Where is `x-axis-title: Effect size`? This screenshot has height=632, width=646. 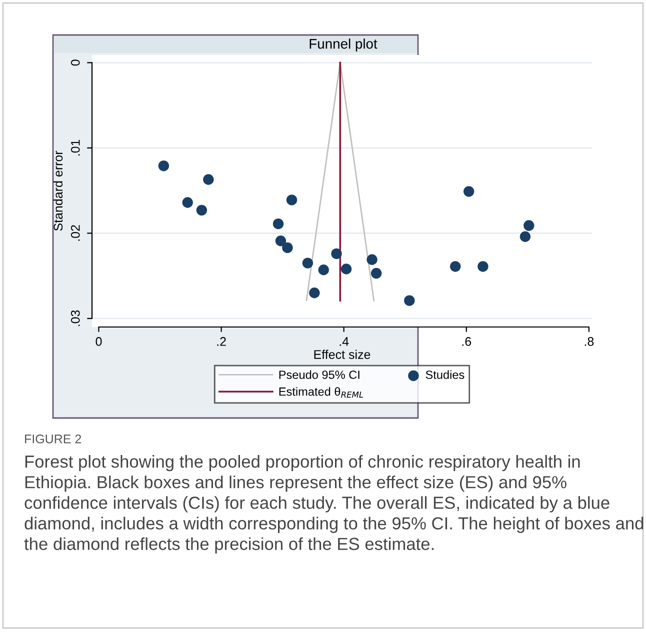 x-axis-title: Effect size is located at coordinates (342, 354).